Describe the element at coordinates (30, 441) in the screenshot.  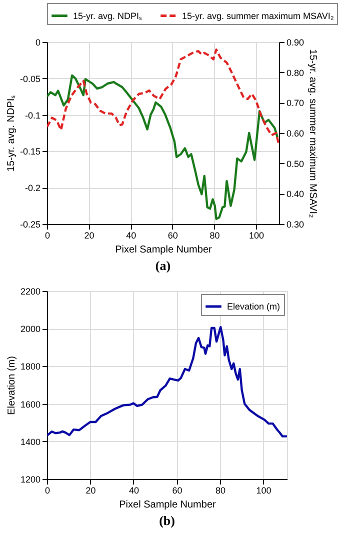
I see `y-tick-label: 1400` at that location.